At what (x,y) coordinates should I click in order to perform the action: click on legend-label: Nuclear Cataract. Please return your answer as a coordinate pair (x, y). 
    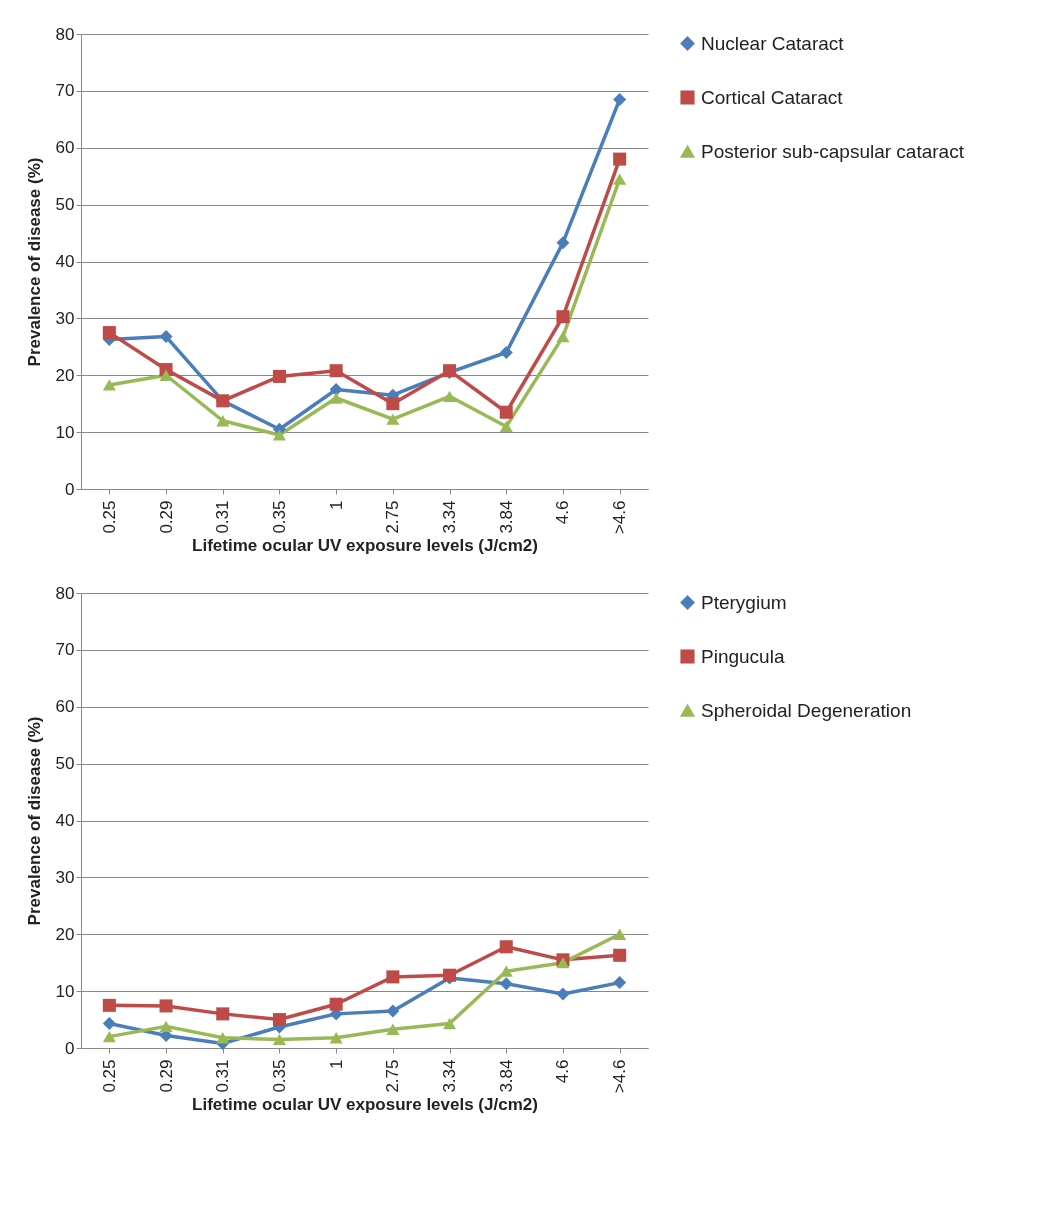
    Looking at the image, I should click on (773, 43).